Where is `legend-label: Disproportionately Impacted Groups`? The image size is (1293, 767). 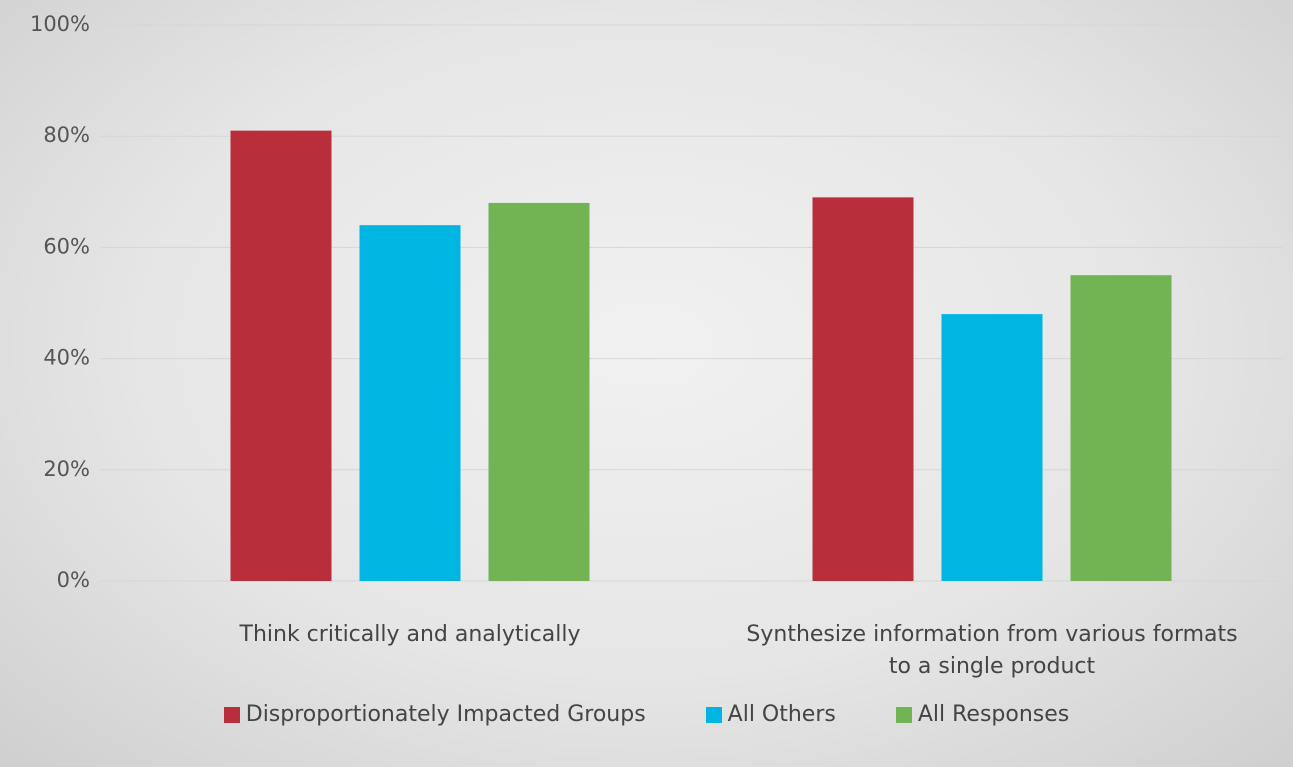
legend-label: Disproportionately Impacted Groups is located at coordinates (445, 714).